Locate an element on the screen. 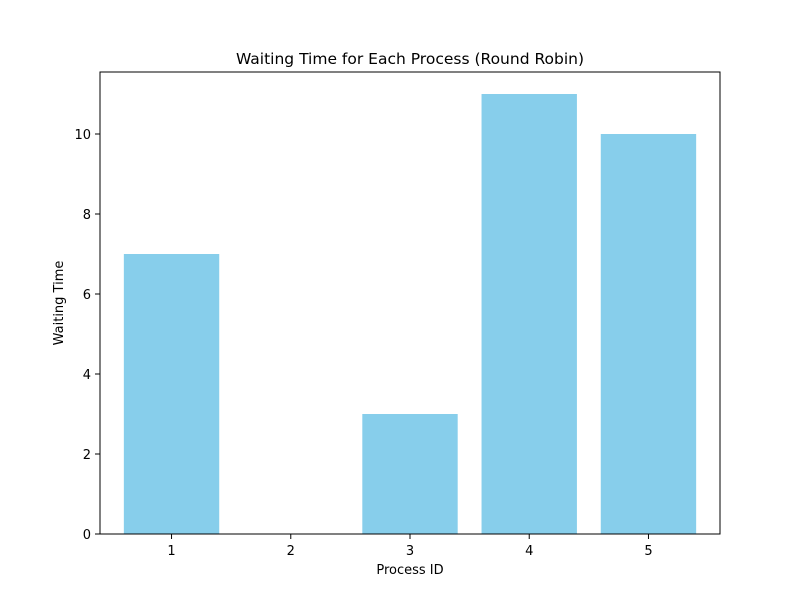  y-axis-ticks: 0 2 4 6 8 10 is located at coordinates (87, 335).